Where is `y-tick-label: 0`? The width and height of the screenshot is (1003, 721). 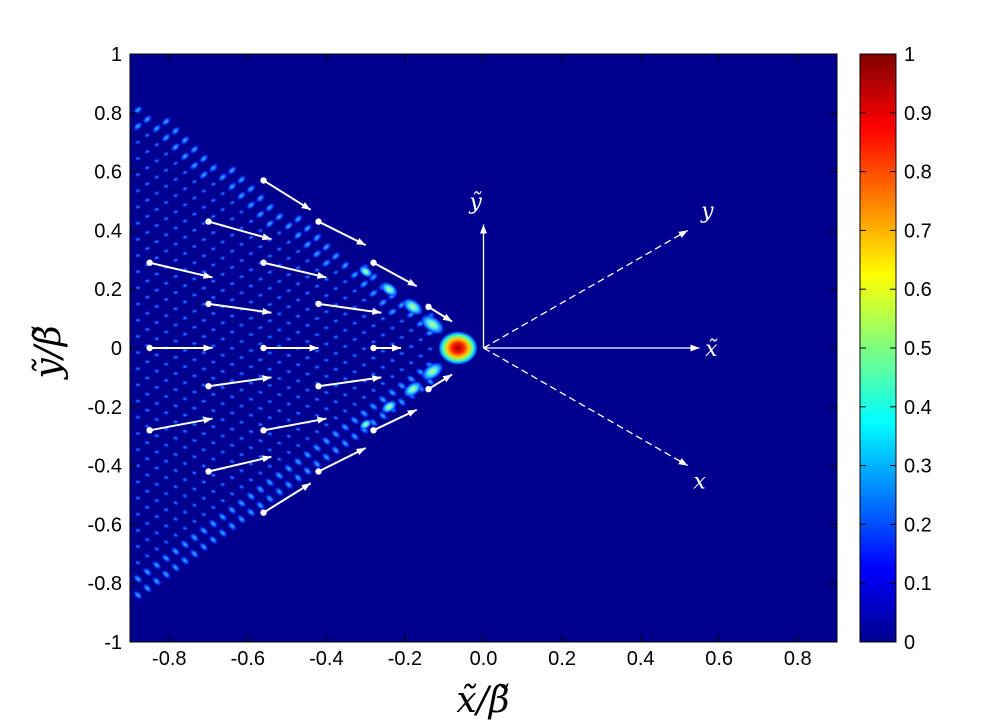 y-tick-label: 0 is located at coordinates (116, 349).